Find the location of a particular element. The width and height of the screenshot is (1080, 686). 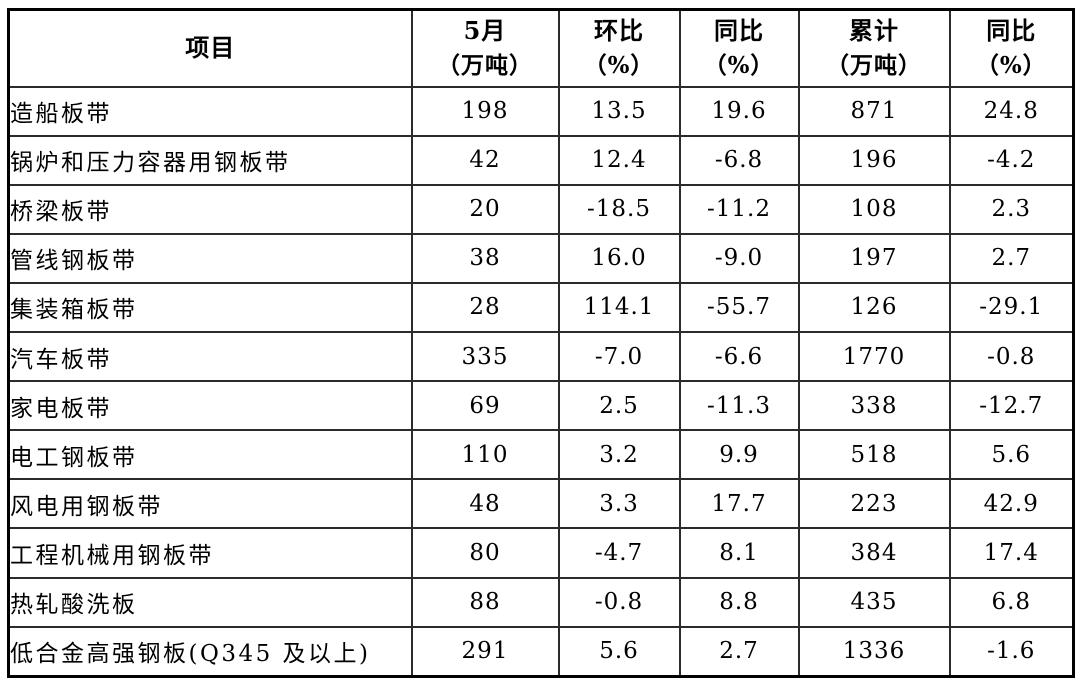

column-header-2: 环比 （%） is located at coordinates (619, 48).